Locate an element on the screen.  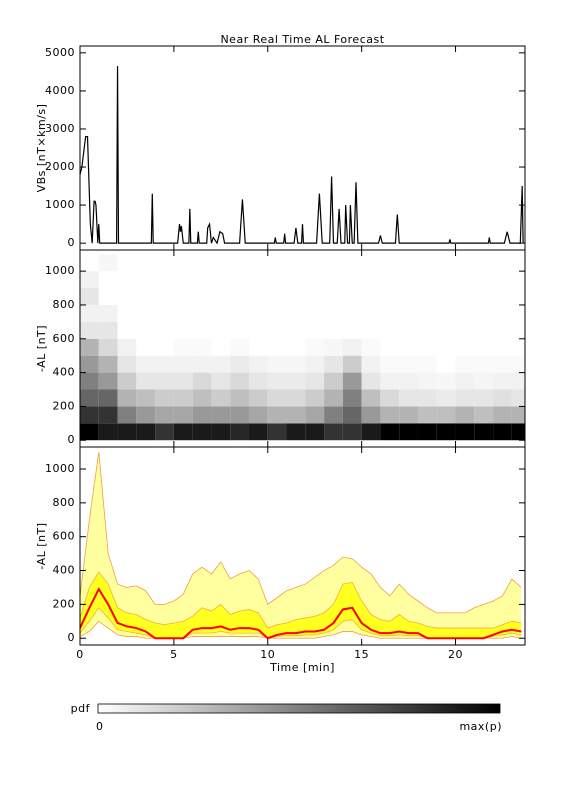
x-tick-label: 10 is located at coordinates (267, 654).